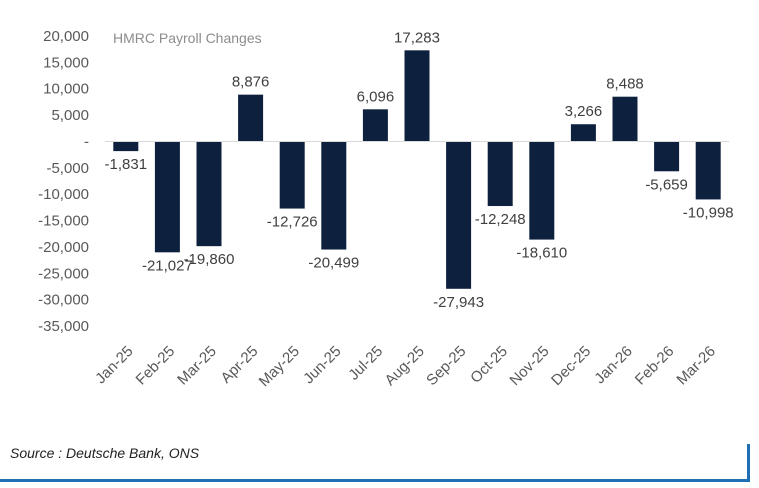 This screenshot has width=759, height=488. Describe the element at coordinates (333, 263) in the screenshot. I see `data-label: -20,499` at that location.